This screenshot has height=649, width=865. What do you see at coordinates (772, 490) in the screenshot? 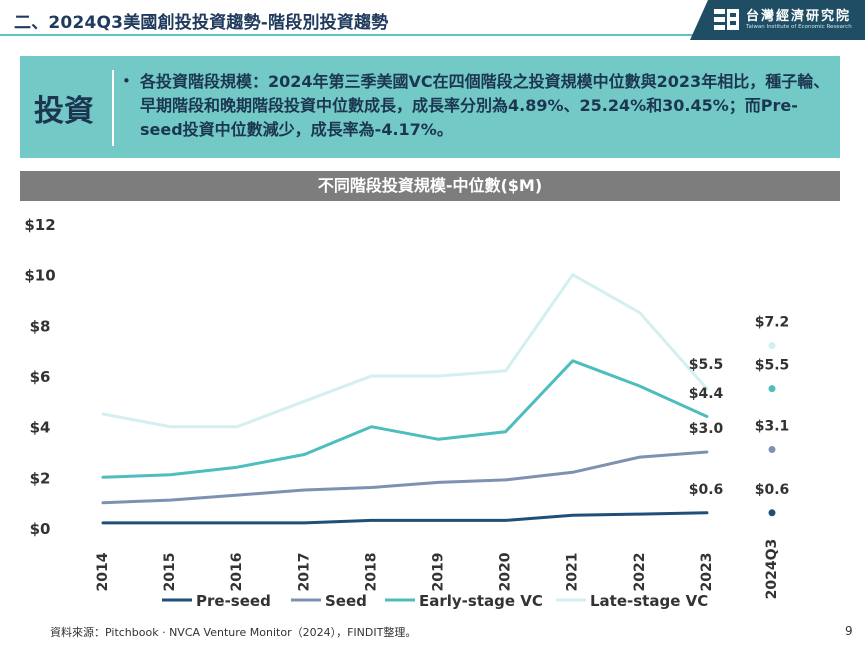
I see `data-label-q3: $0.6` at bounding box center [772, 490].